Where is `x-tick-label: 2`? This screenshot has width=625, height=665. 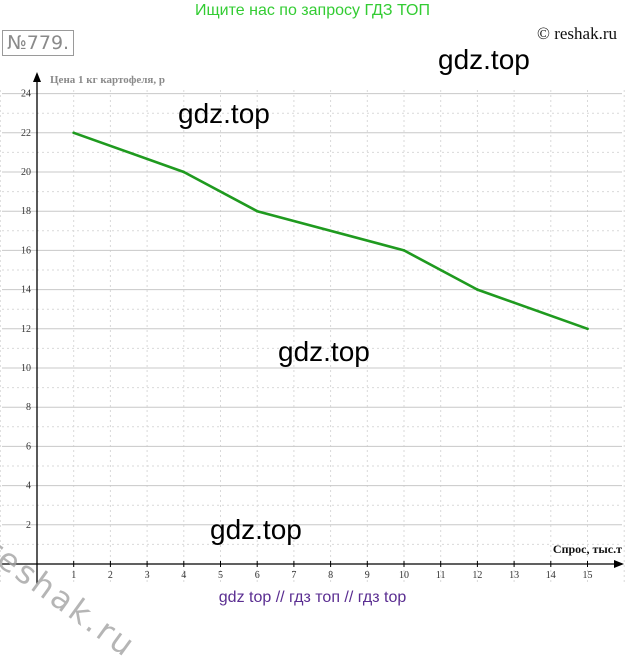
x-tick-label: 2 is located at coordinates (110, 575).